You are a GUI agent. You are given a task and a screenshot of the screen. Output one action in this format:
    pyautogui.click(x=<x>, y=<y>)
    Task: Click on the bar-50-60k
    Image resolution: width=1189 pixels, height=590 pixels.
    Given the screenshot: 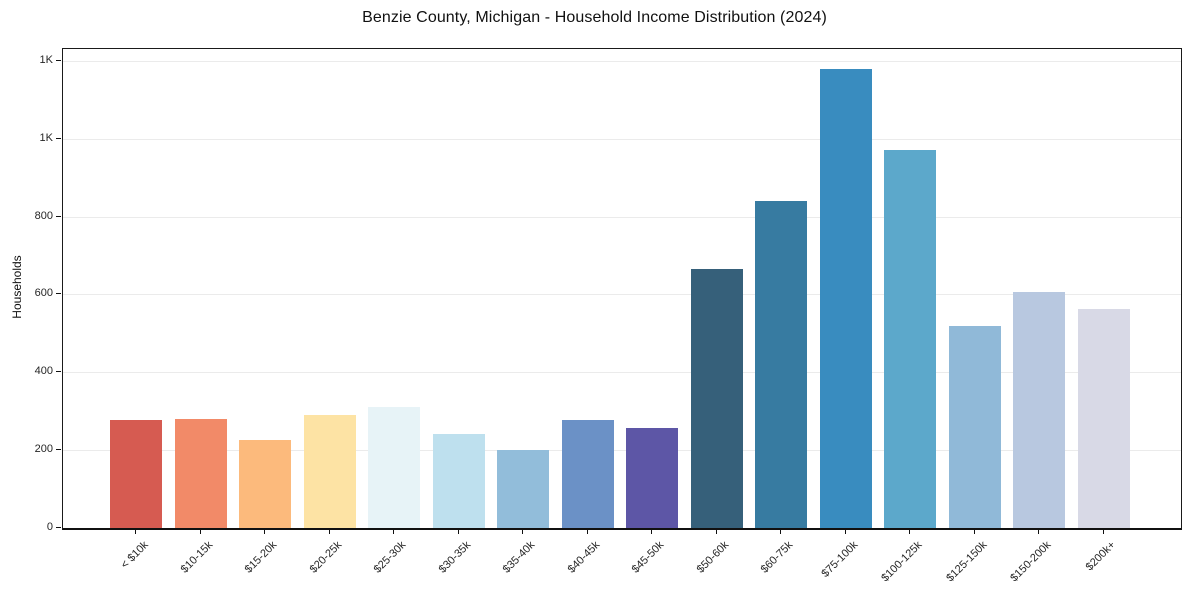 What is the action you would take?
    pyautogui.click(x=716, y=398)
    